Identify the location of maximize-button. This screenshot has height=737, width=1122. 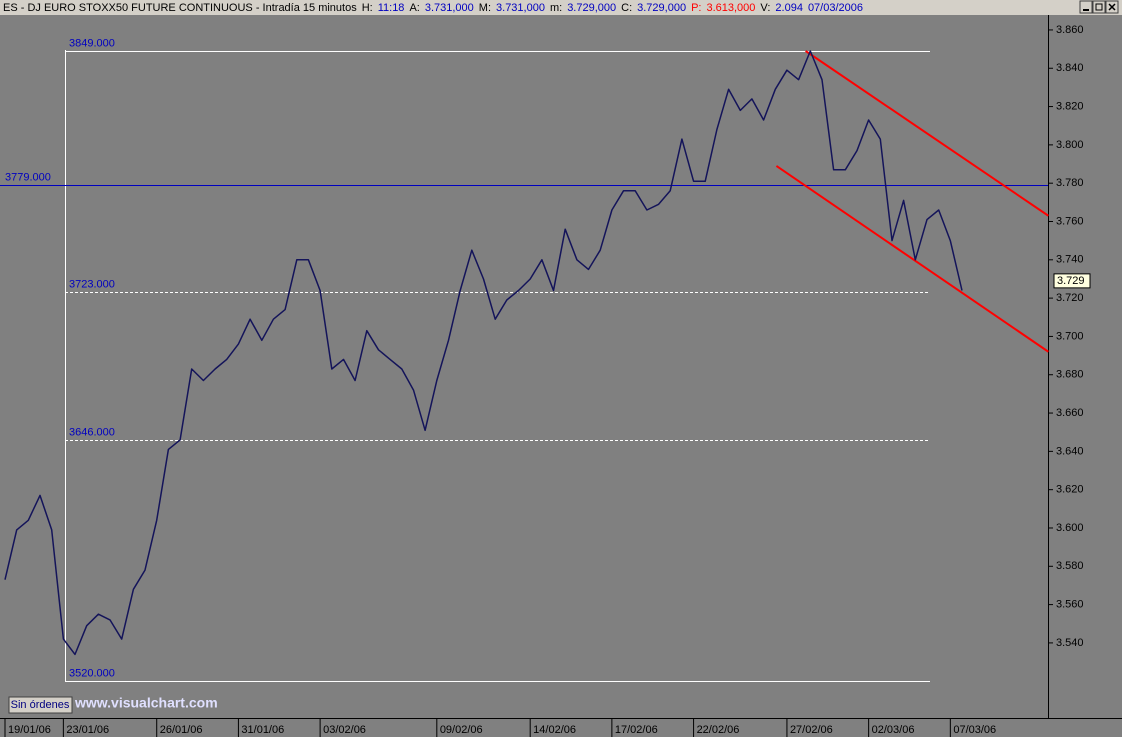
(1099, 7).